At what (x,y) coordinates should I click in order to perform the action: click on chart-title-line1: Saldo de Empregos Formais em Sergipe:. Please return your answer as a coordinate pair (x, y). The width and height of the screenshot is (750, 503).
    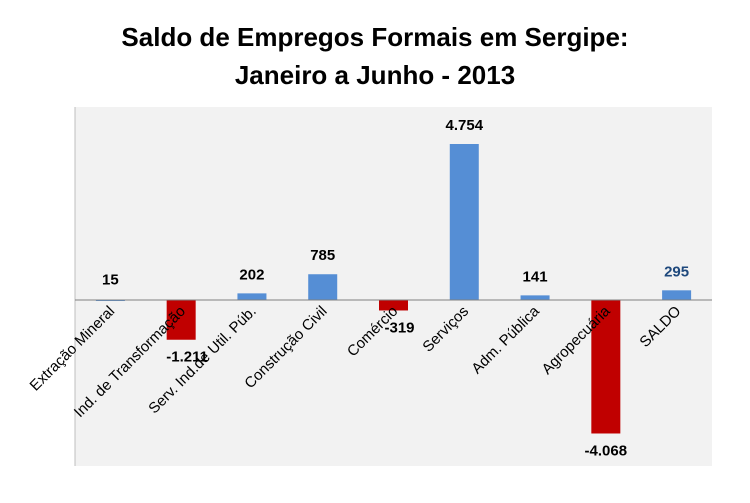
    Looking at the image, I should click on (375, 37).